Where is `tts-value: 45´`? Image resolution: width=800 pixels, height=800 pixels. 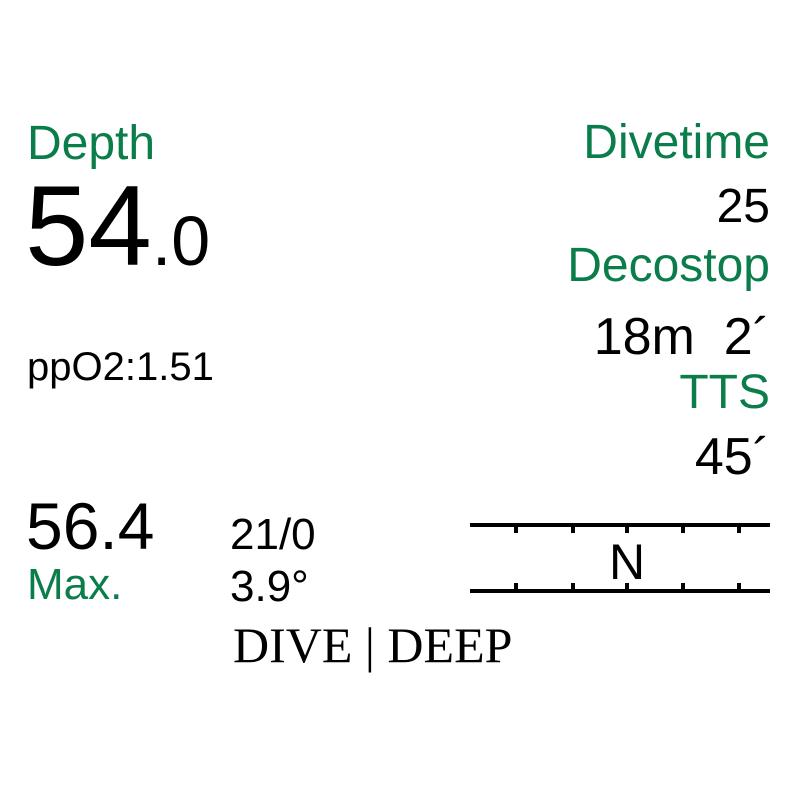
tts-value: 45´ is located at coordinates (732, 457).